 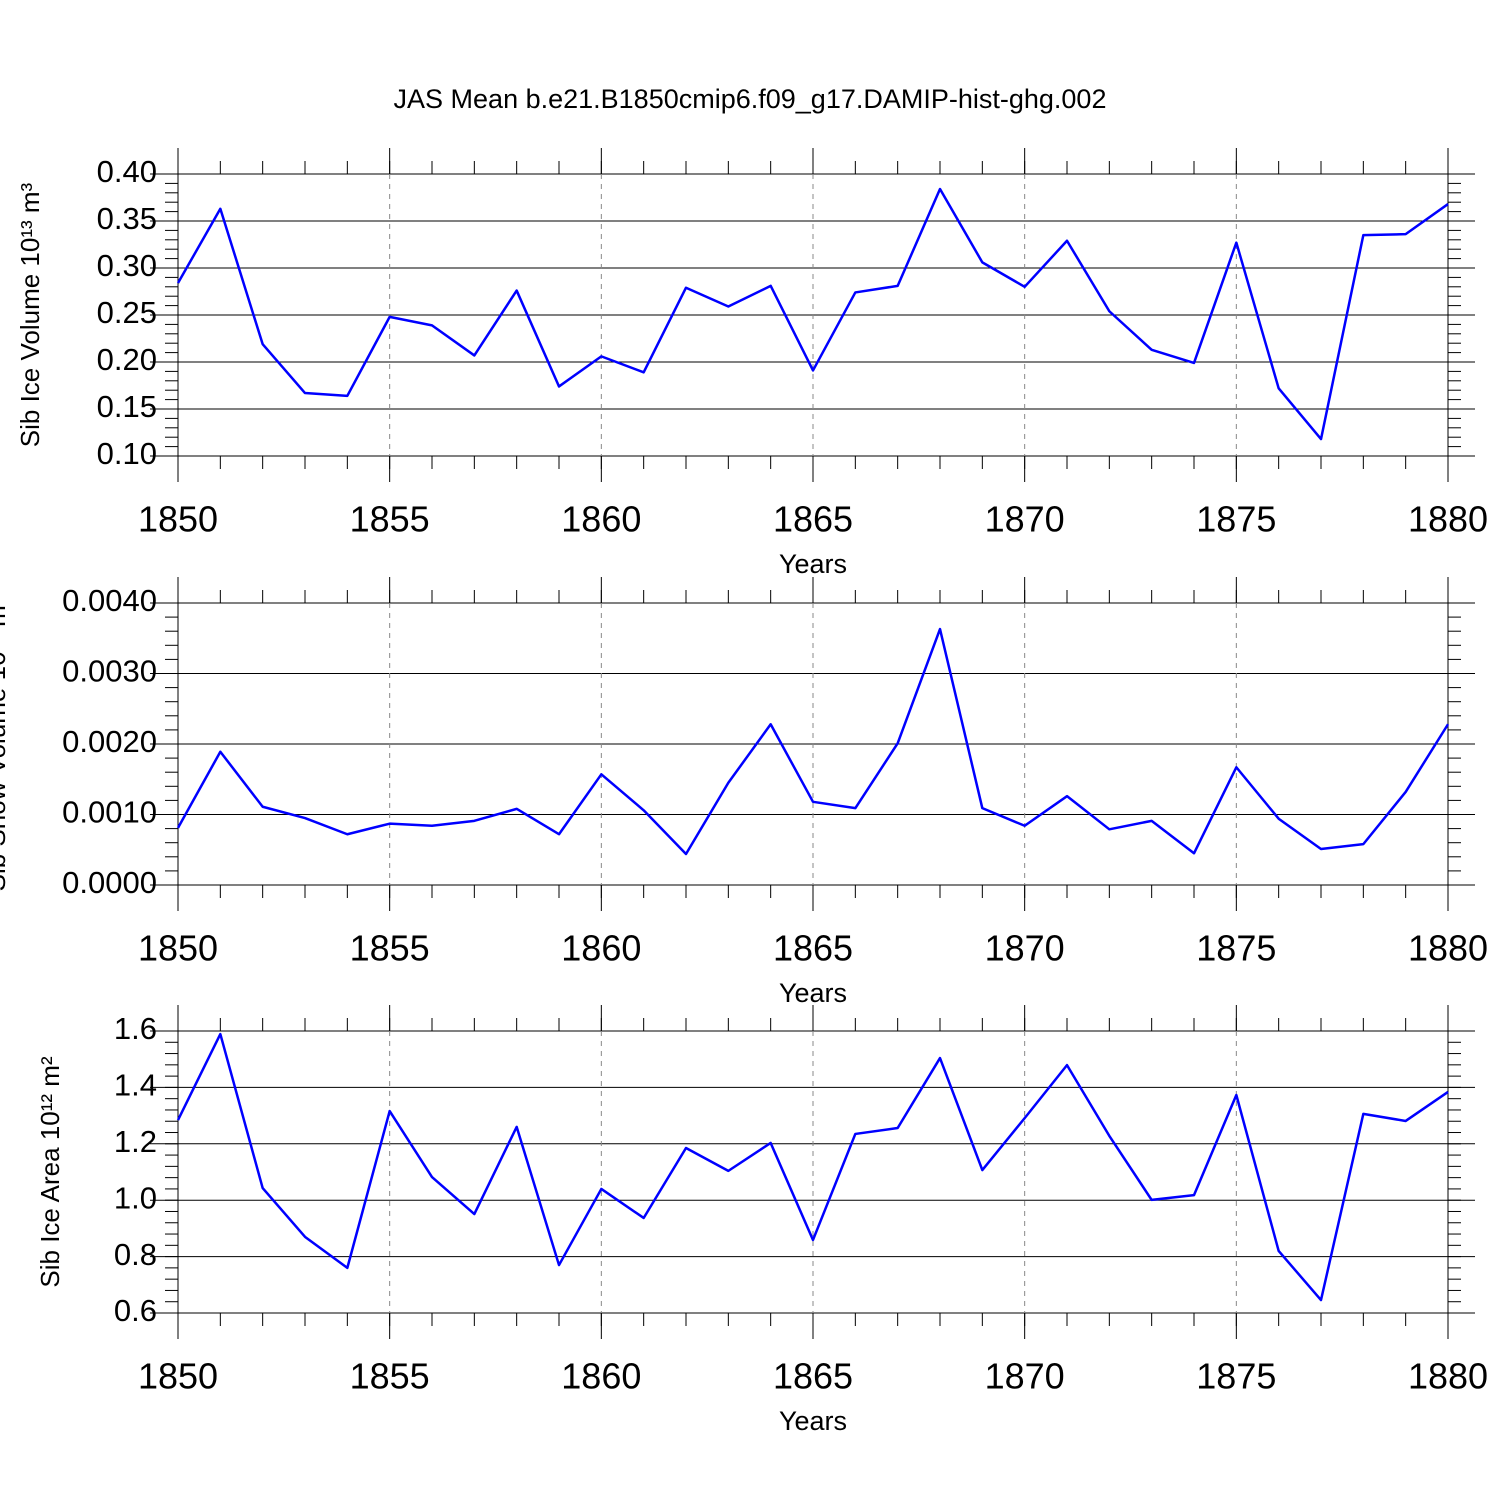 I want to click on y-tick-label: 0.15, so click(x=127, y=406).